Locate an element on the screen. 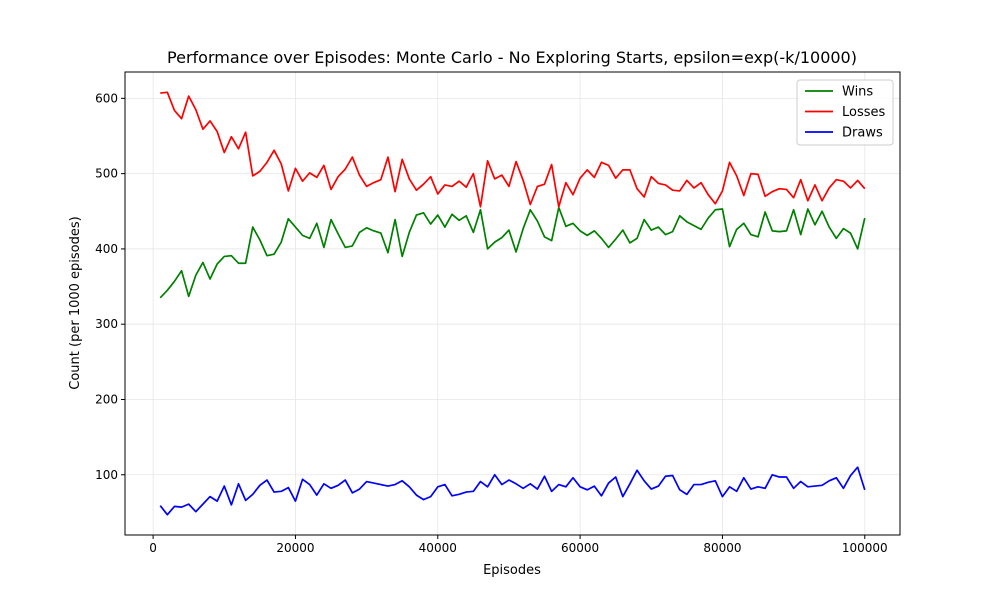  x-axis: 0 20000 40000 60000 80000 100000 is located at coordinates (518, 545).